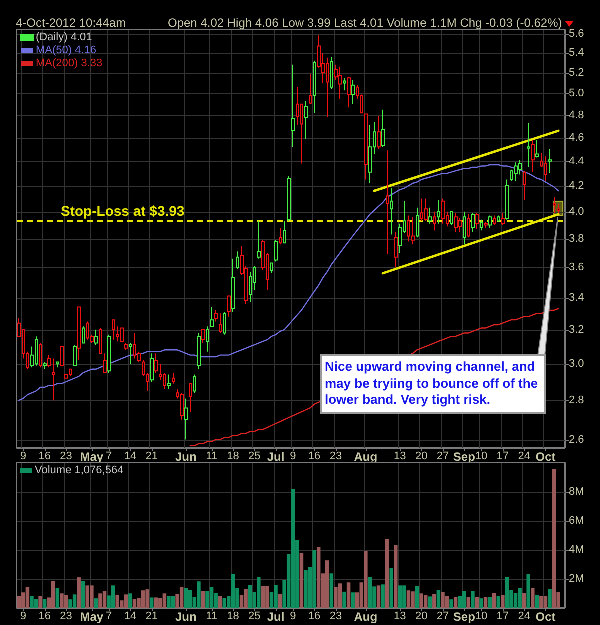  I want to click on x-tick-label: 11, so click(212, 456).